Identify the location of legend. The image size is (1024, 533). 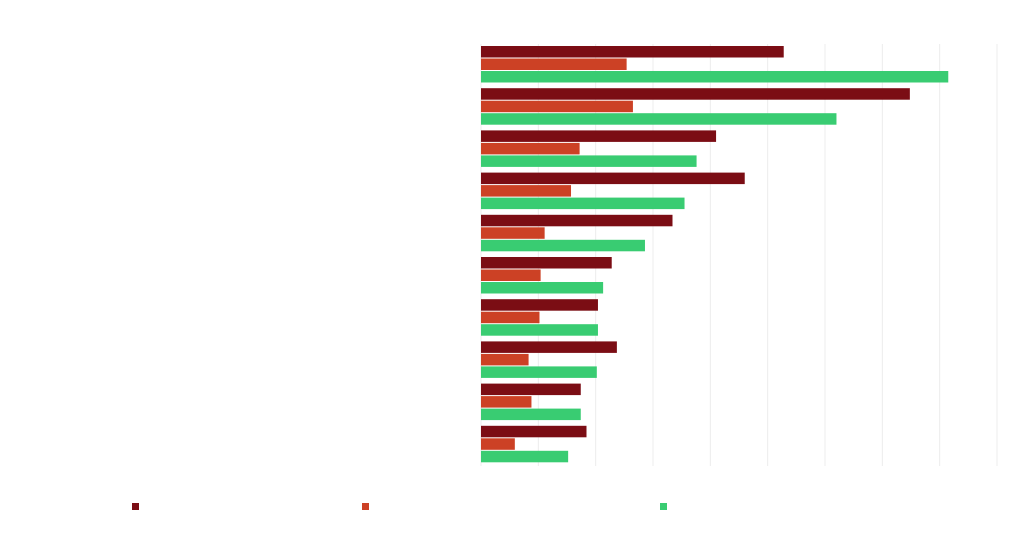
(512, 511).